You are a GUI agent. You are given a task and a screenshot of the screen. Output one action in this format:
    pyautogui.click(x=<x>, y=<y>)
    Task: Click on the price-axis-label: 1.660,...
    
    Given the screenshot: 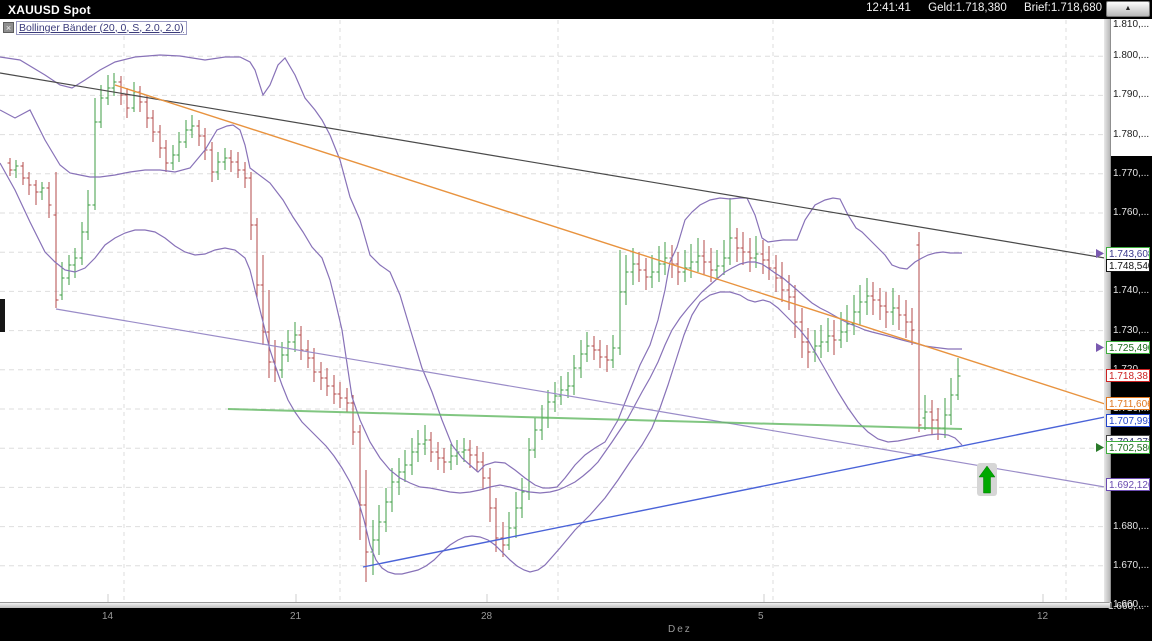 What is the action you would take?
    pyautogui.click(x=1131, y=604)
    